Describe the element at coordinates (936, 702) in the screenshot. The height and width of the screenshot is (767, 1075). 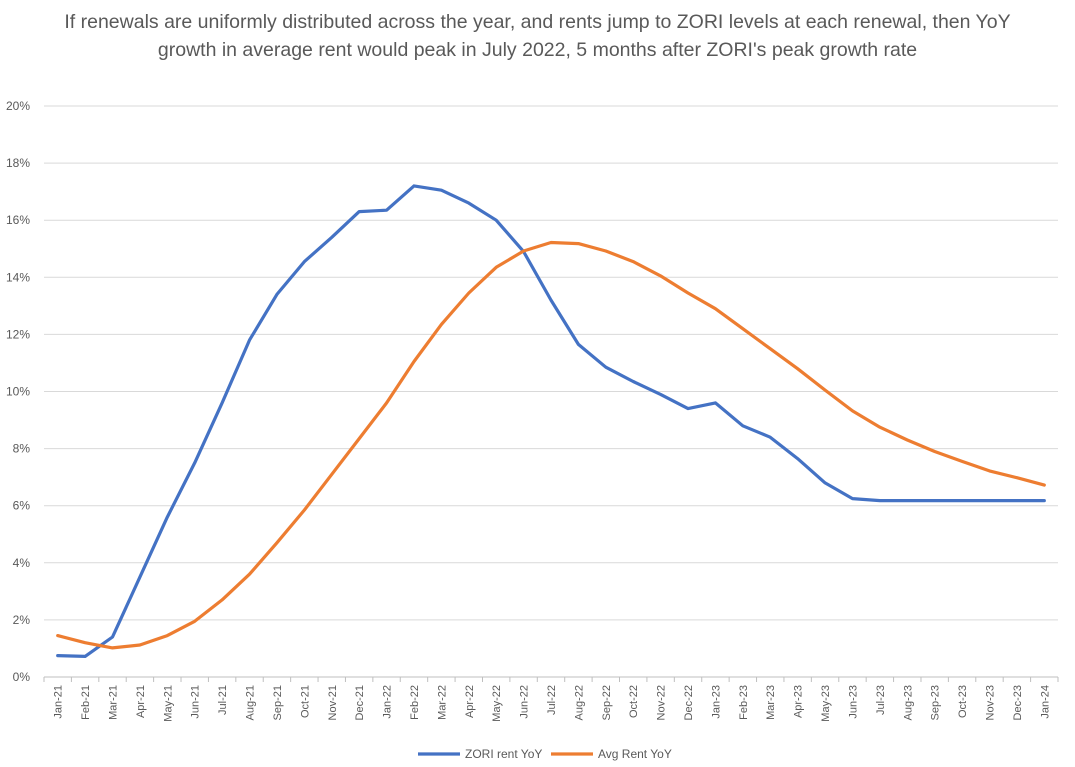
I see `x-tick-label: Sep-23` at that location.